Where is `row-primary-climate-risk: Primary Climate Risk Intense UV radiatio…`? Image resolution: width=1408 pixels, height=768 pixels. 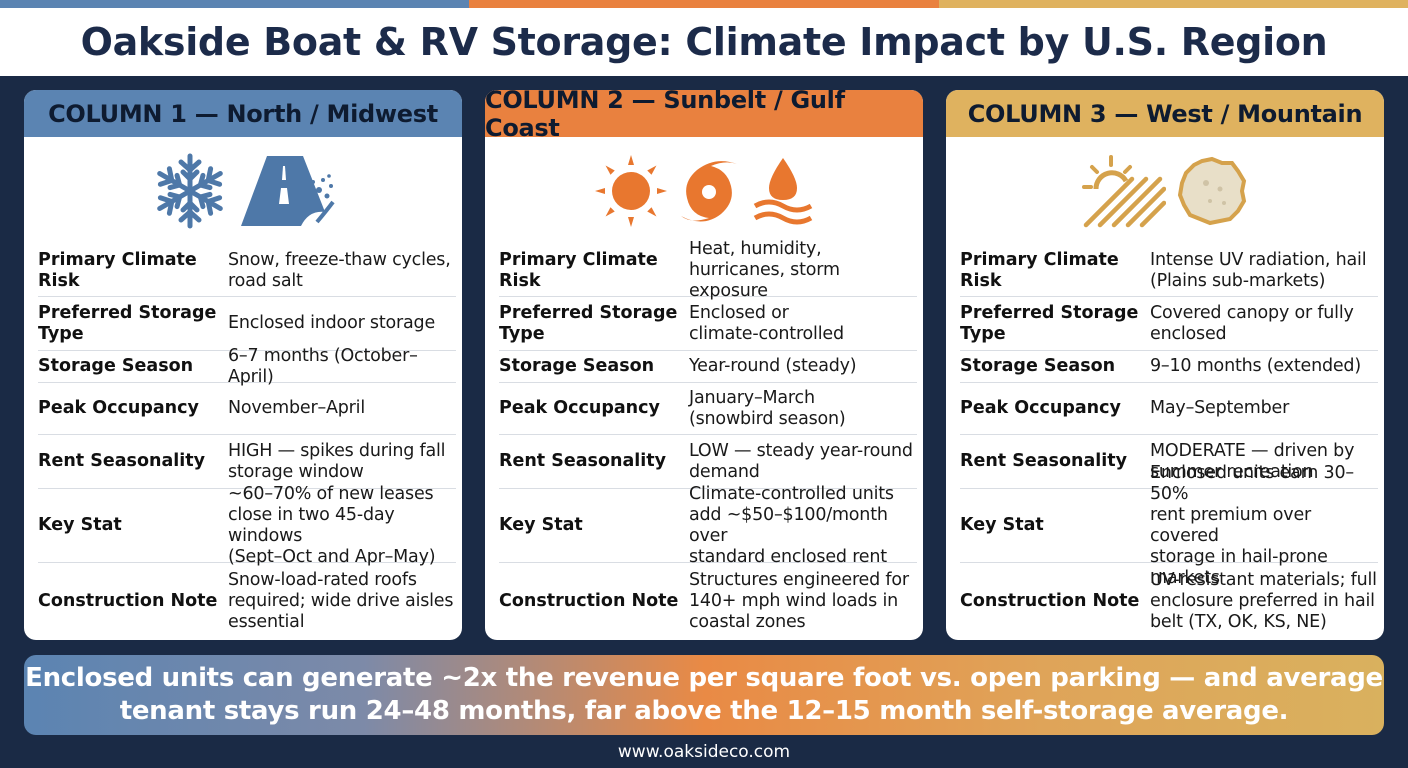
row-primary-climate-risk: Primary Climate Risk Intense UV radiatio… is located at coordinates (1169, 271).